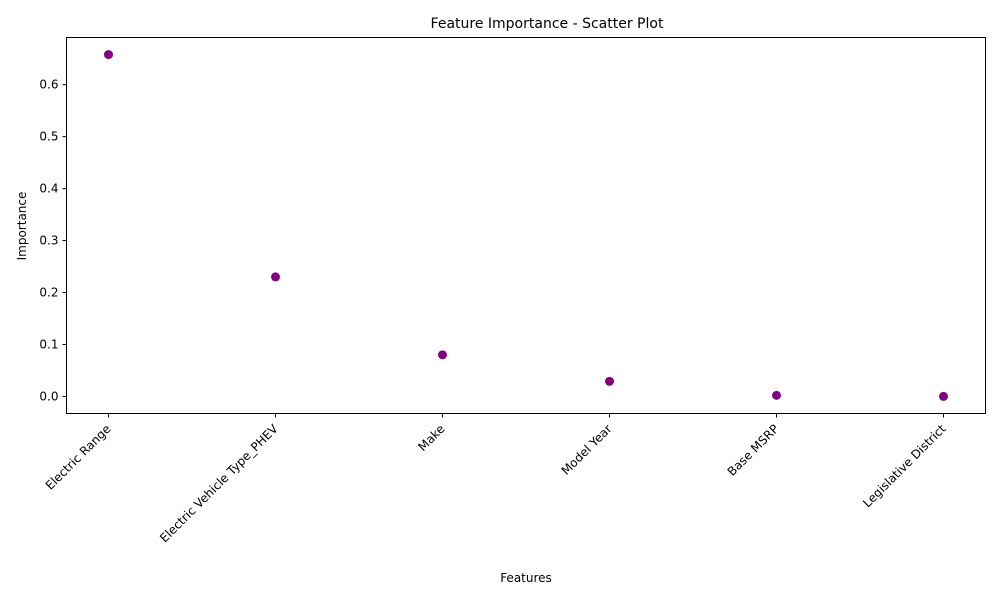 This screenshot has height=604, width=1000. What do you see at coordinates (904, 466) in the screenshot?
I see `x-tick-label: Legislative District` at bounding box center [904, 466].